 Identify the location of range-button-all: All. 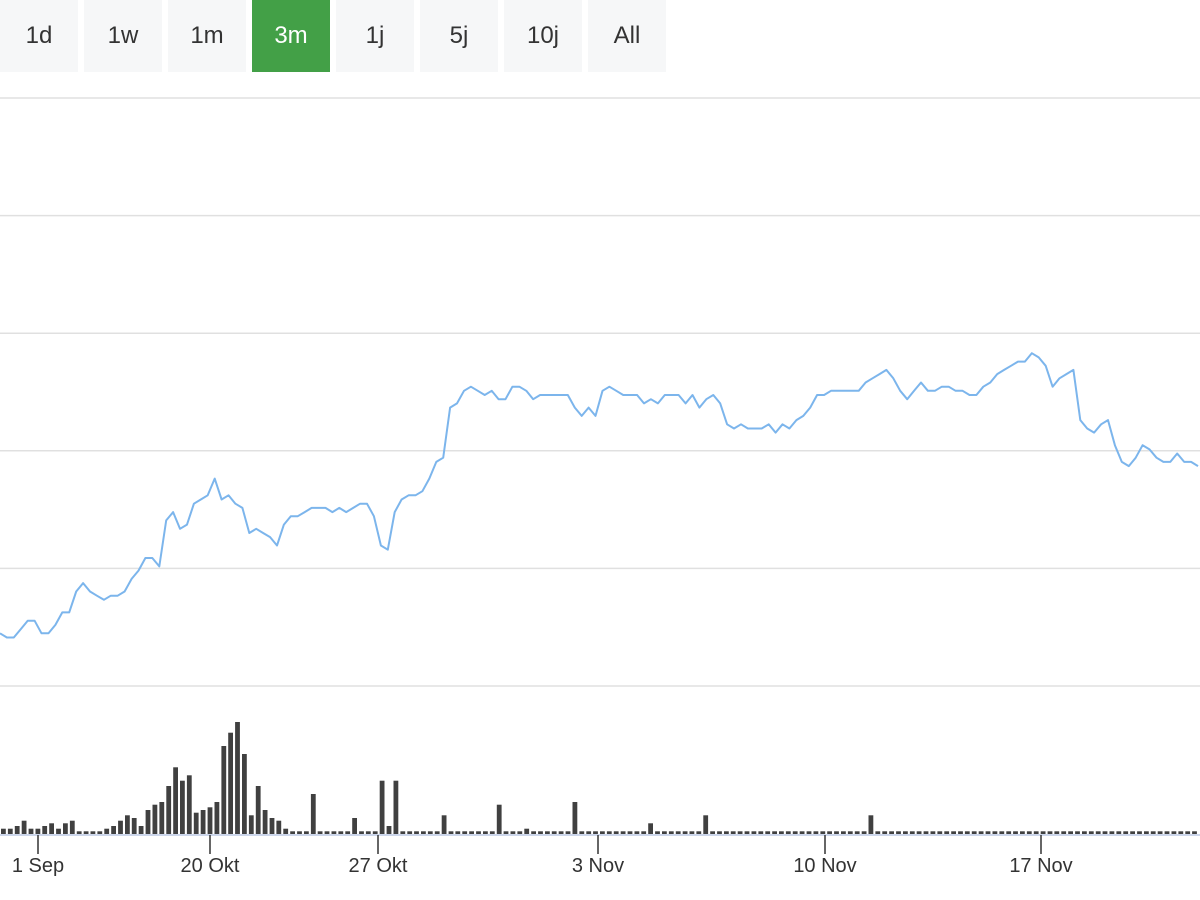
(627, 36).